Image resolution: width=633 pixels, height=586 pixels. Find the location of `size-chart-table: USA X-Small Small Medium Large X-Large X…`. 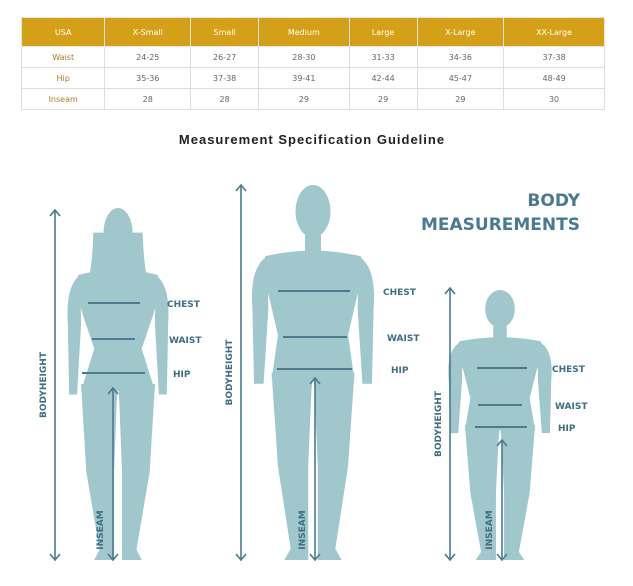

size-chart-table: USA X-Small Small Medium Large X-Large X… is located at coordinates (312, 63).